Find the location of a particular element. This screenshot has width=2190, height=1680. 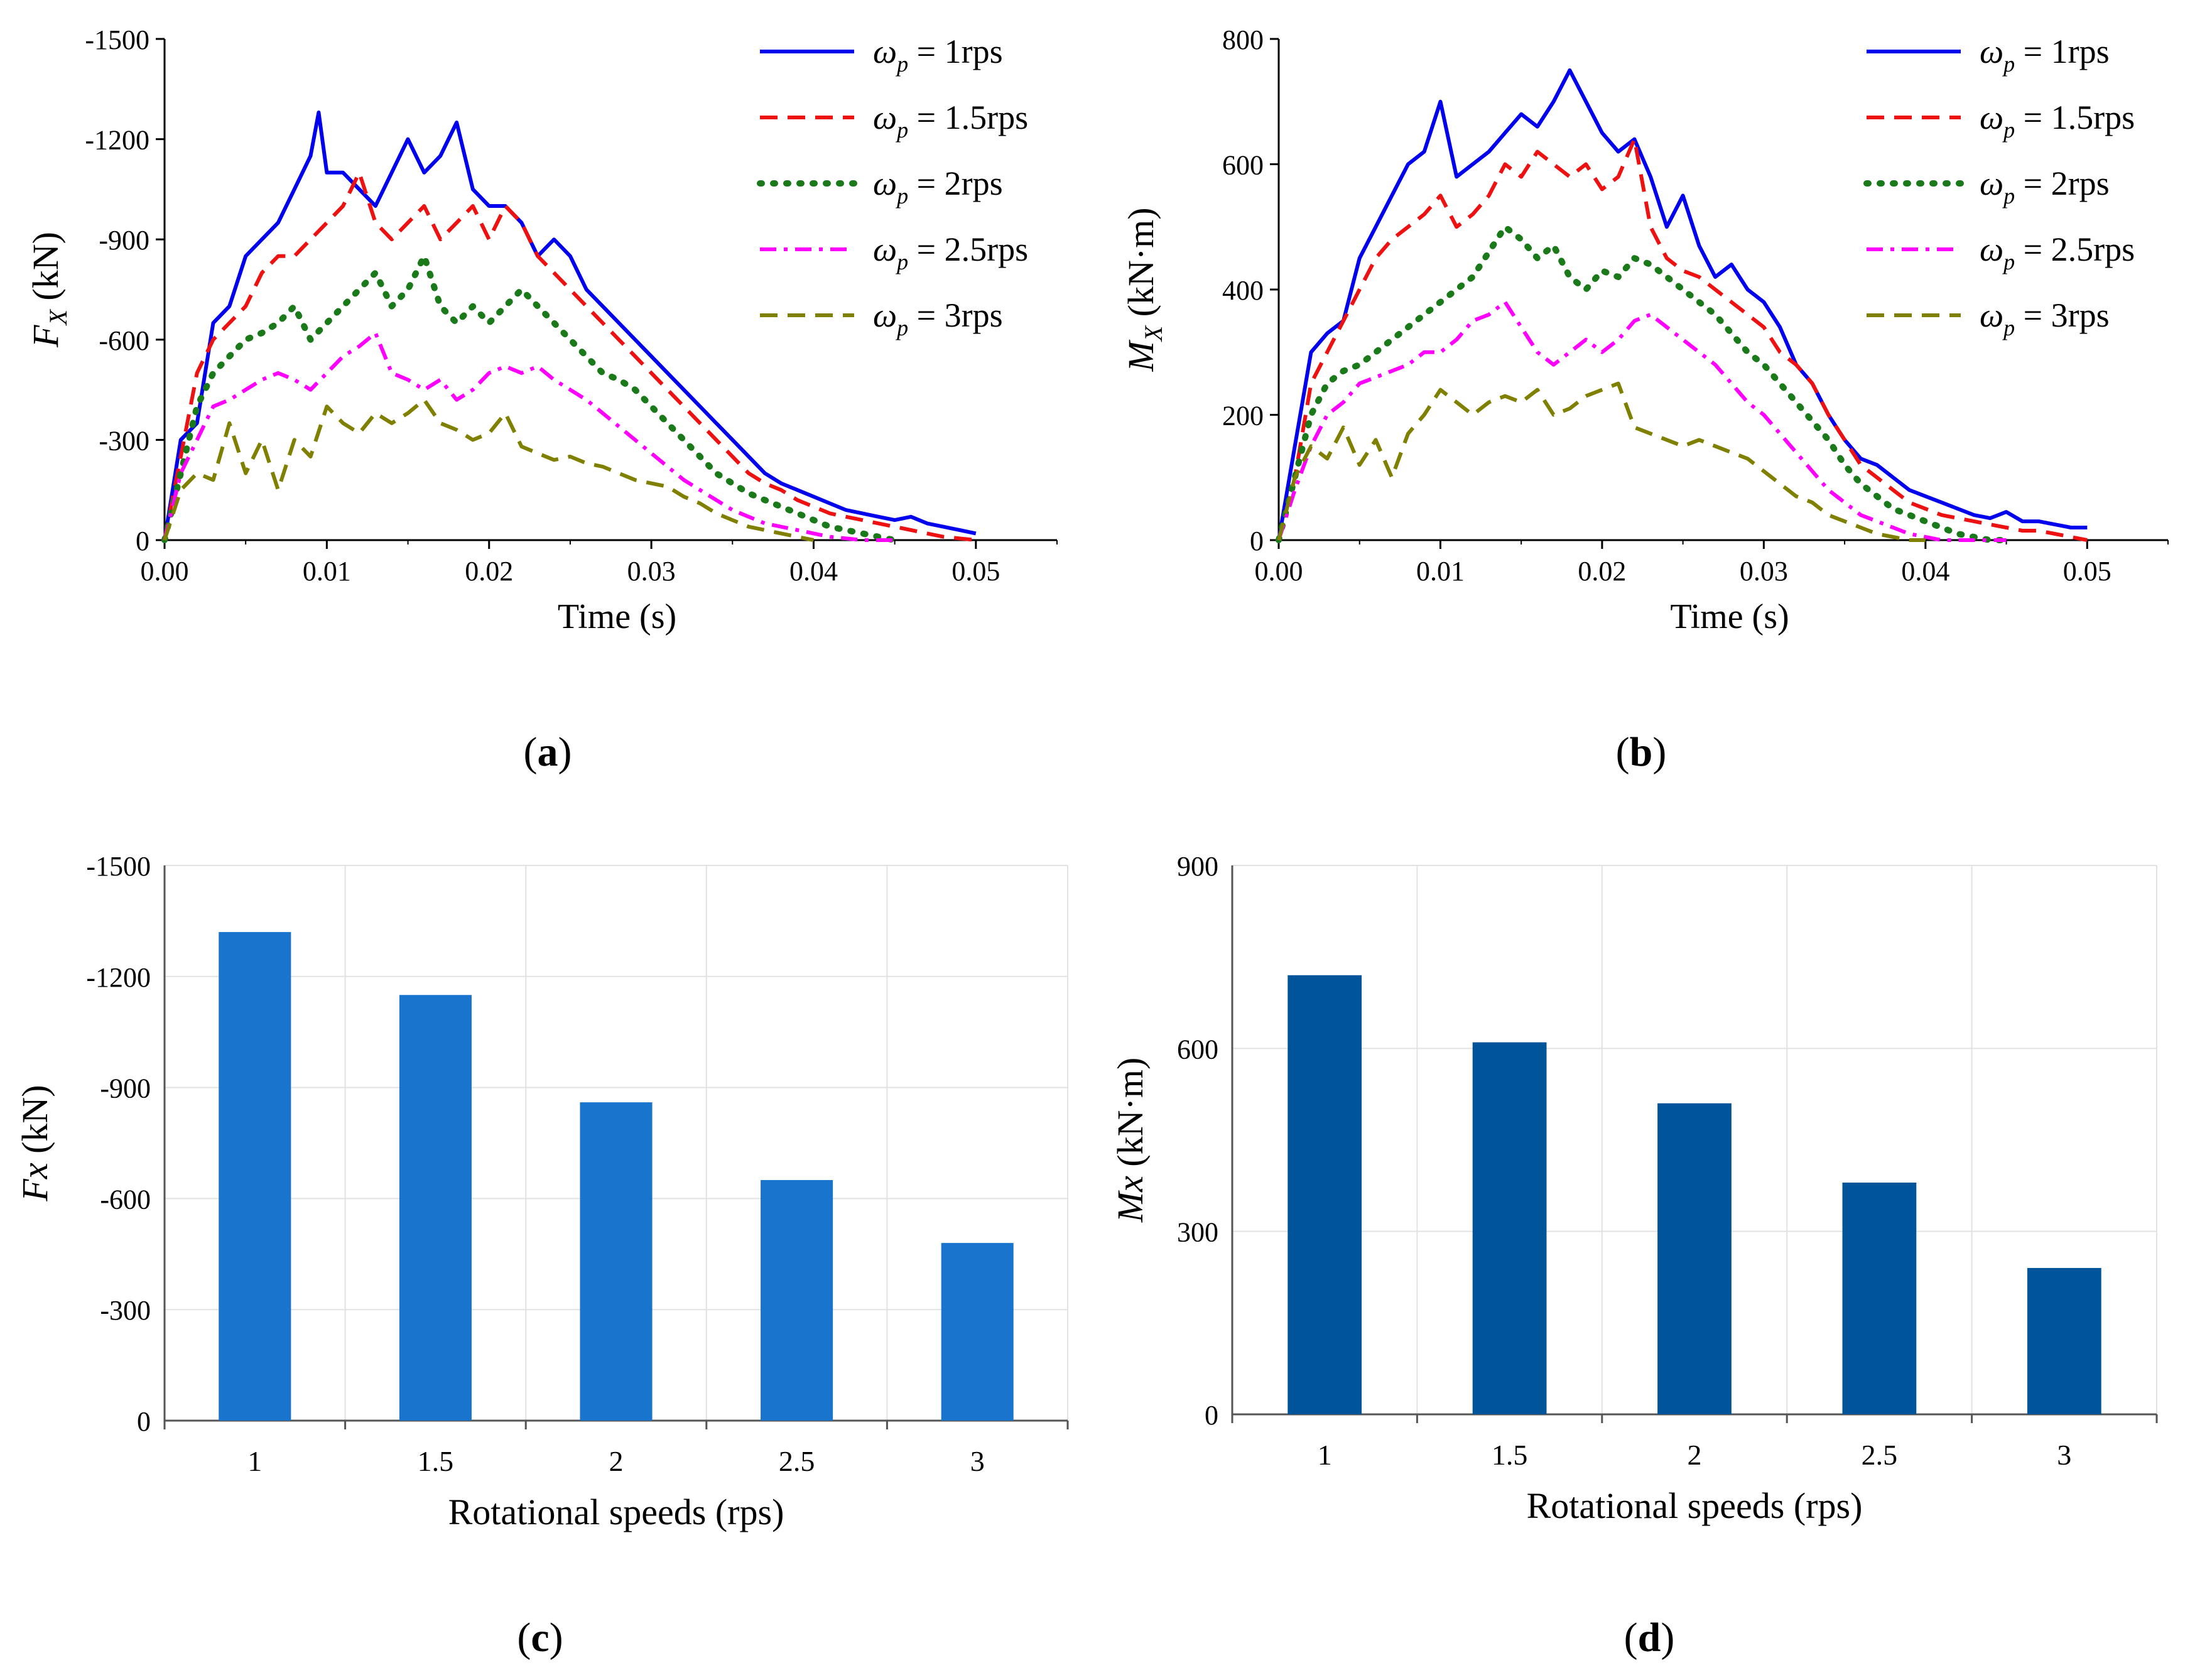

y-axis-label: MX (kN·m) is located at coordinates (1144, 289).